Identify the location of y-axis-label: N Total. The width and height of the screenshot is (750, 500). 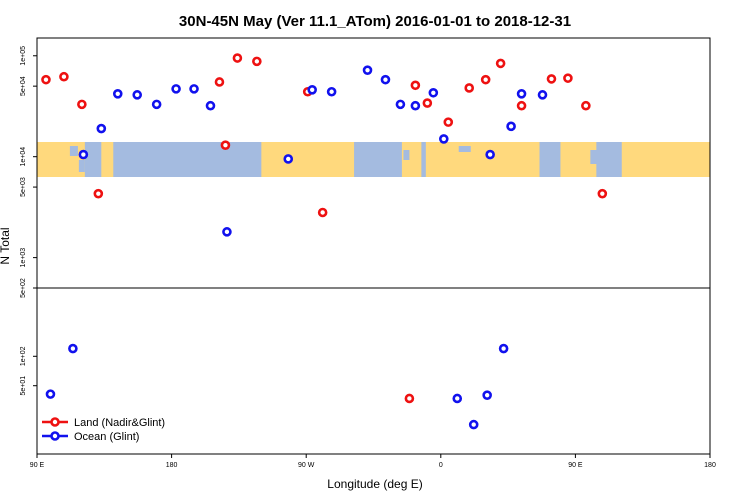
(6, 245).